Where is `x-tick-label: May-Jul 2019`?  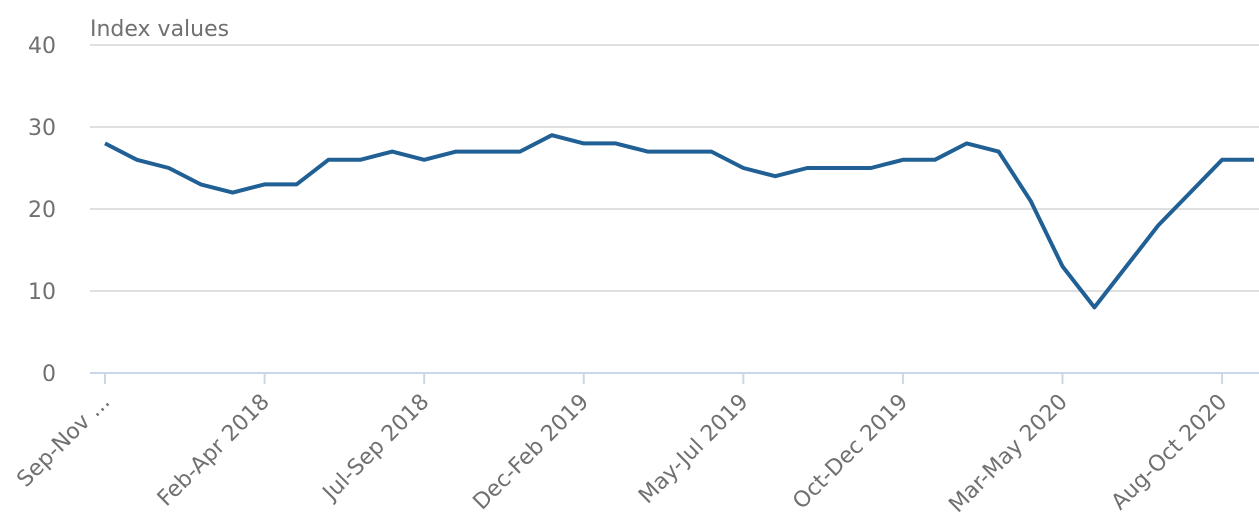 x-tick-label: May-Jul 2019 is located at coordinates (693, 449).